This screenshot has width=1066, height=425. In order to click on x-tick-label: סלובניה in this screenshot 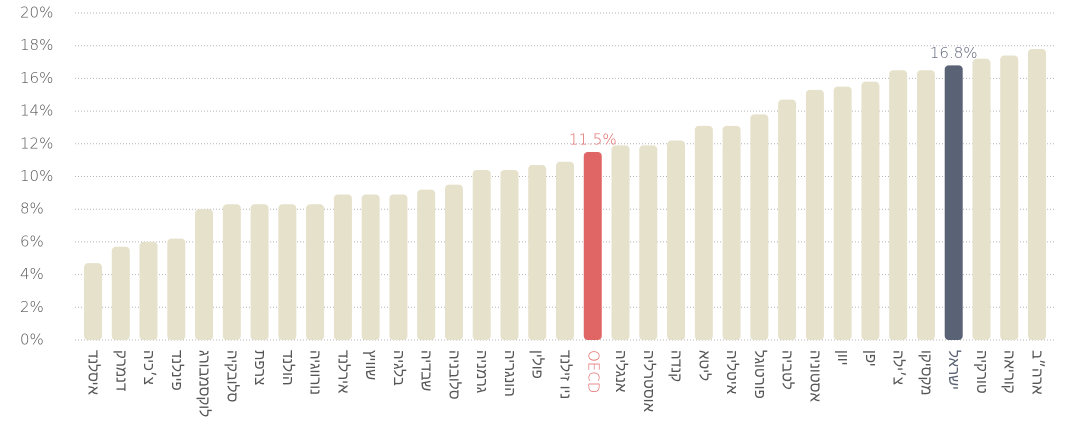, I will do `click(454, 375)`.